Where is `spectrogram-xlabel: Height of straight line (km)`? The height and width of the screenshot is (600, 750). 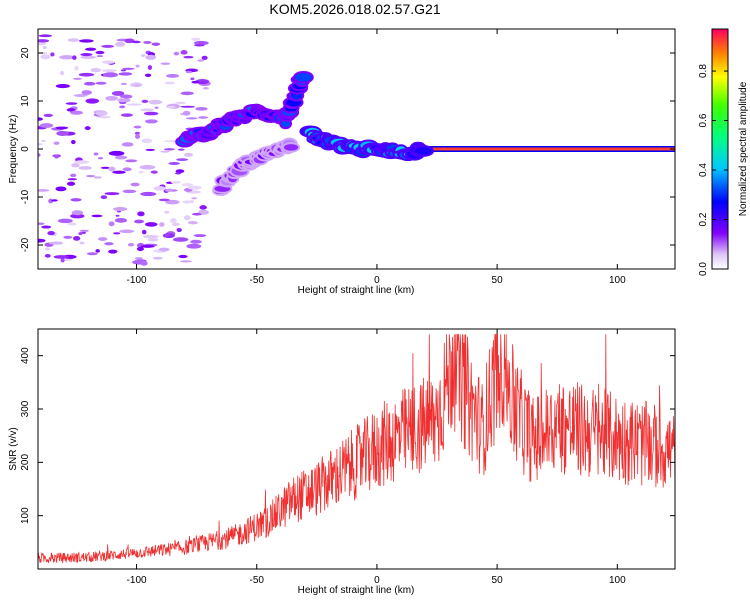
spectrogram-xlabel: Height of straight line (km) is located at coordinates (356, 290).